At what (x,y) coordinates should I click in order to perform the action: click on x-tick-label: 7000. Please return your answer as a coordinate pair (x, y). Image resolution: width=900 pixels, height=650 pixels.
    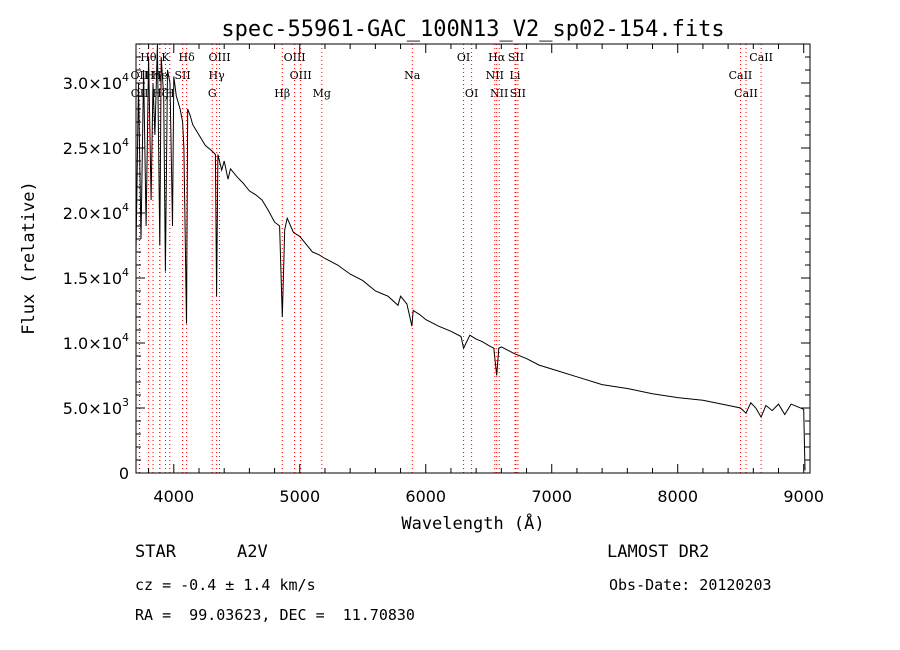
    Looking at the image, I should click on (551, 496).